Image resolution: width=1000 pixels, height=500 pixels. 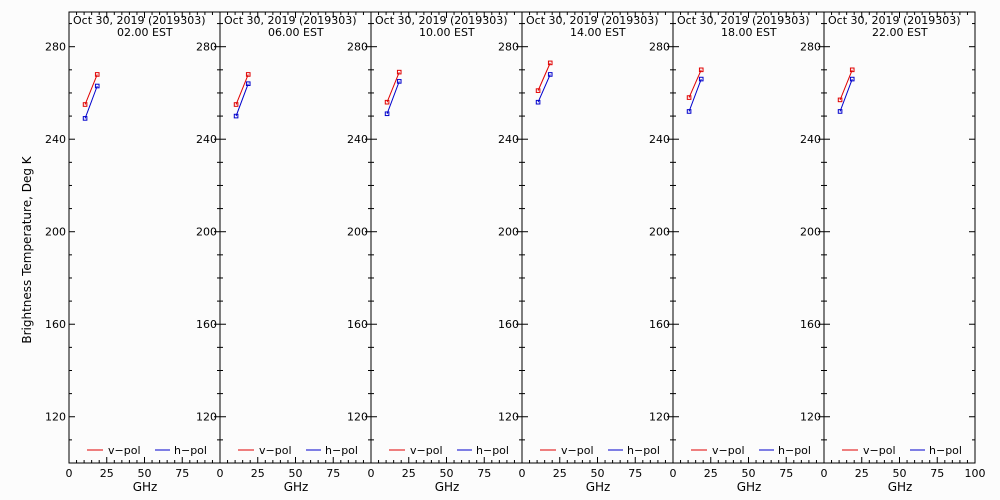 What do you see at coordinates (296, 32) in the screenshot?
I see `panel-subtitle: 06.00 EST` at bounding box center [296, 32].